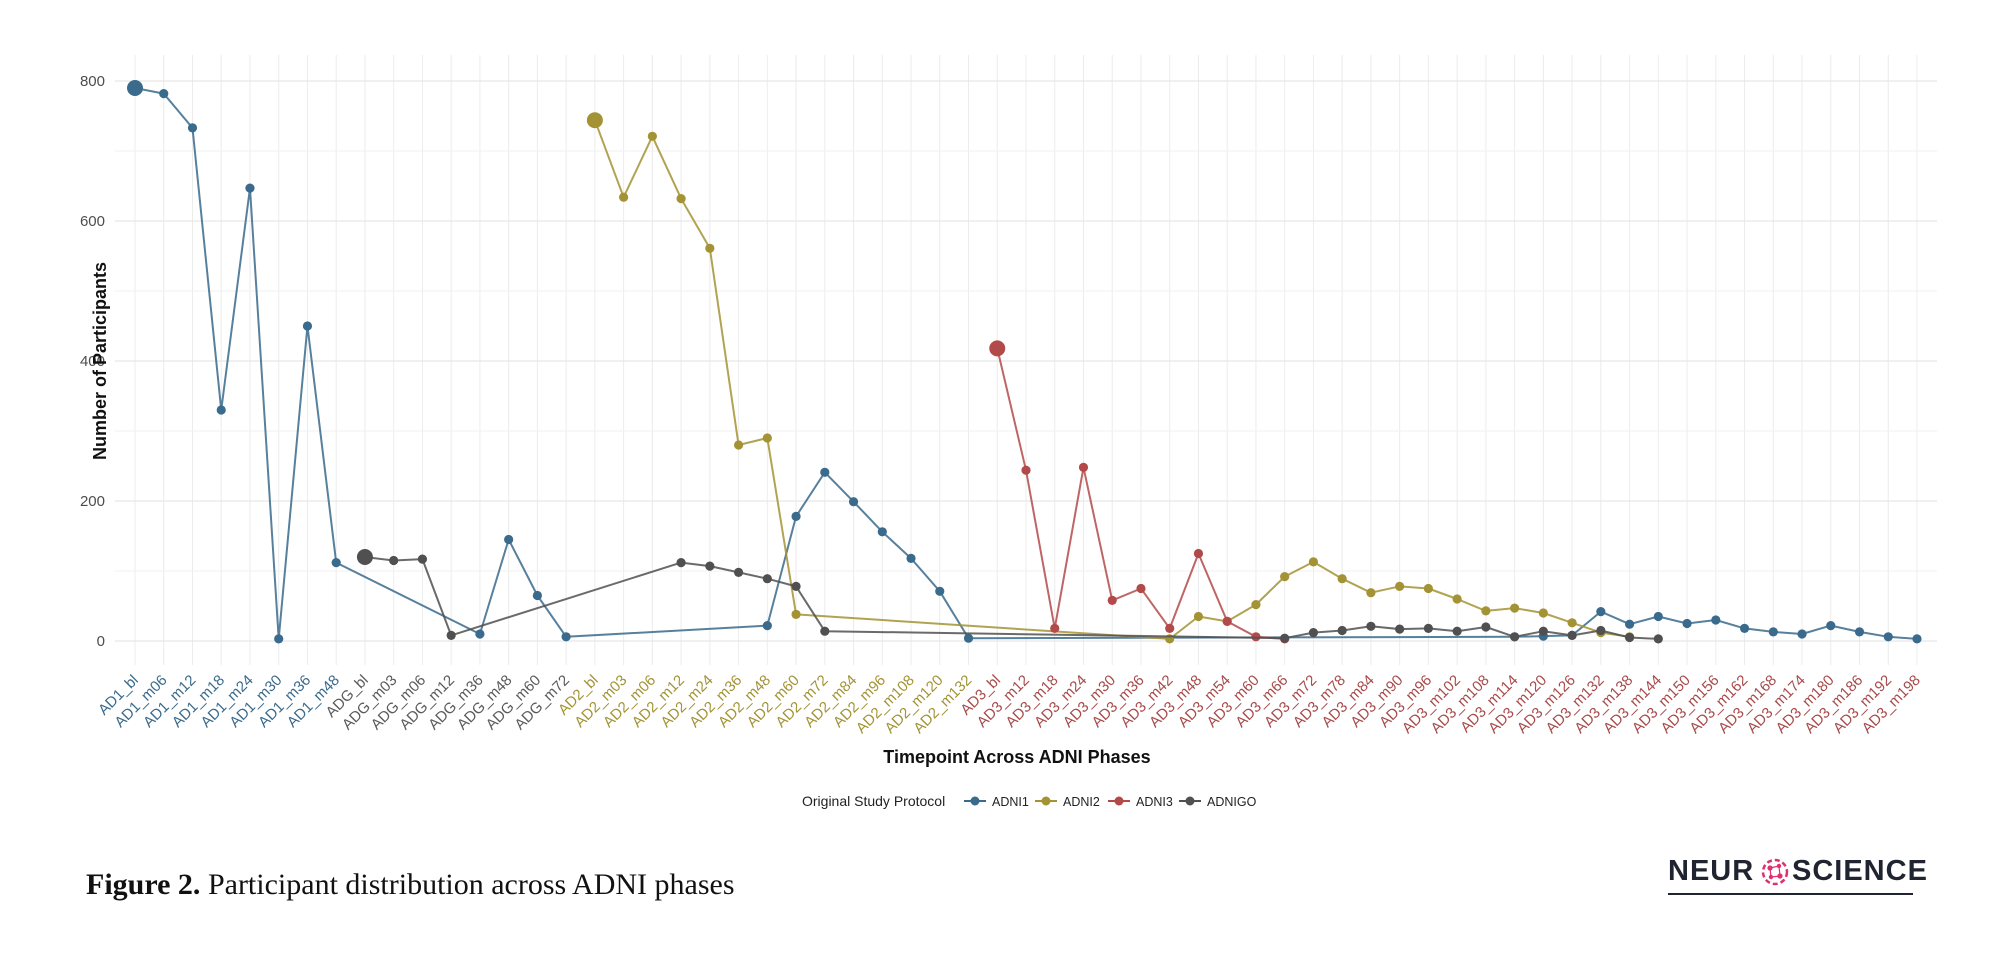 This screenshot has height=971, width=2000. What do you see at coordinates (1711, 871) in the screenshot?
I see `logo-left-text: NEUR` at bounding box center [1711, 871].